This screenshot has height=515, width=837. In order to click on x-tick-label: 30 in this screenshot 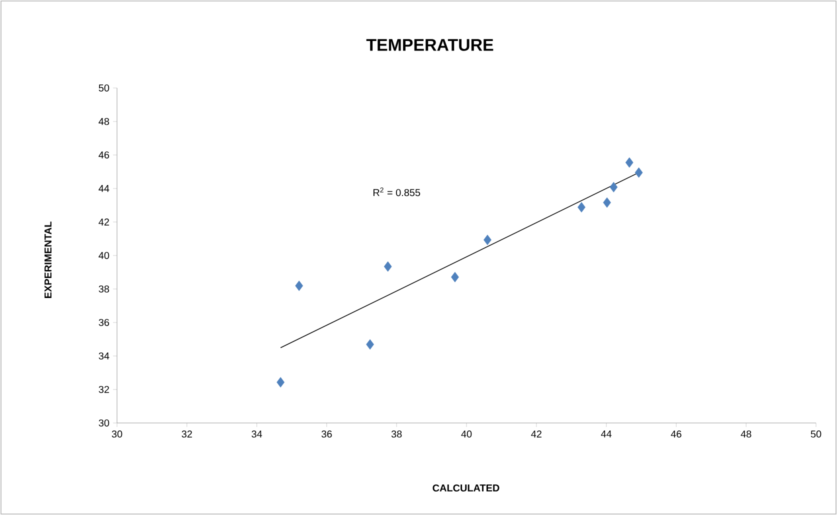, I will do `click(117, 434)`.